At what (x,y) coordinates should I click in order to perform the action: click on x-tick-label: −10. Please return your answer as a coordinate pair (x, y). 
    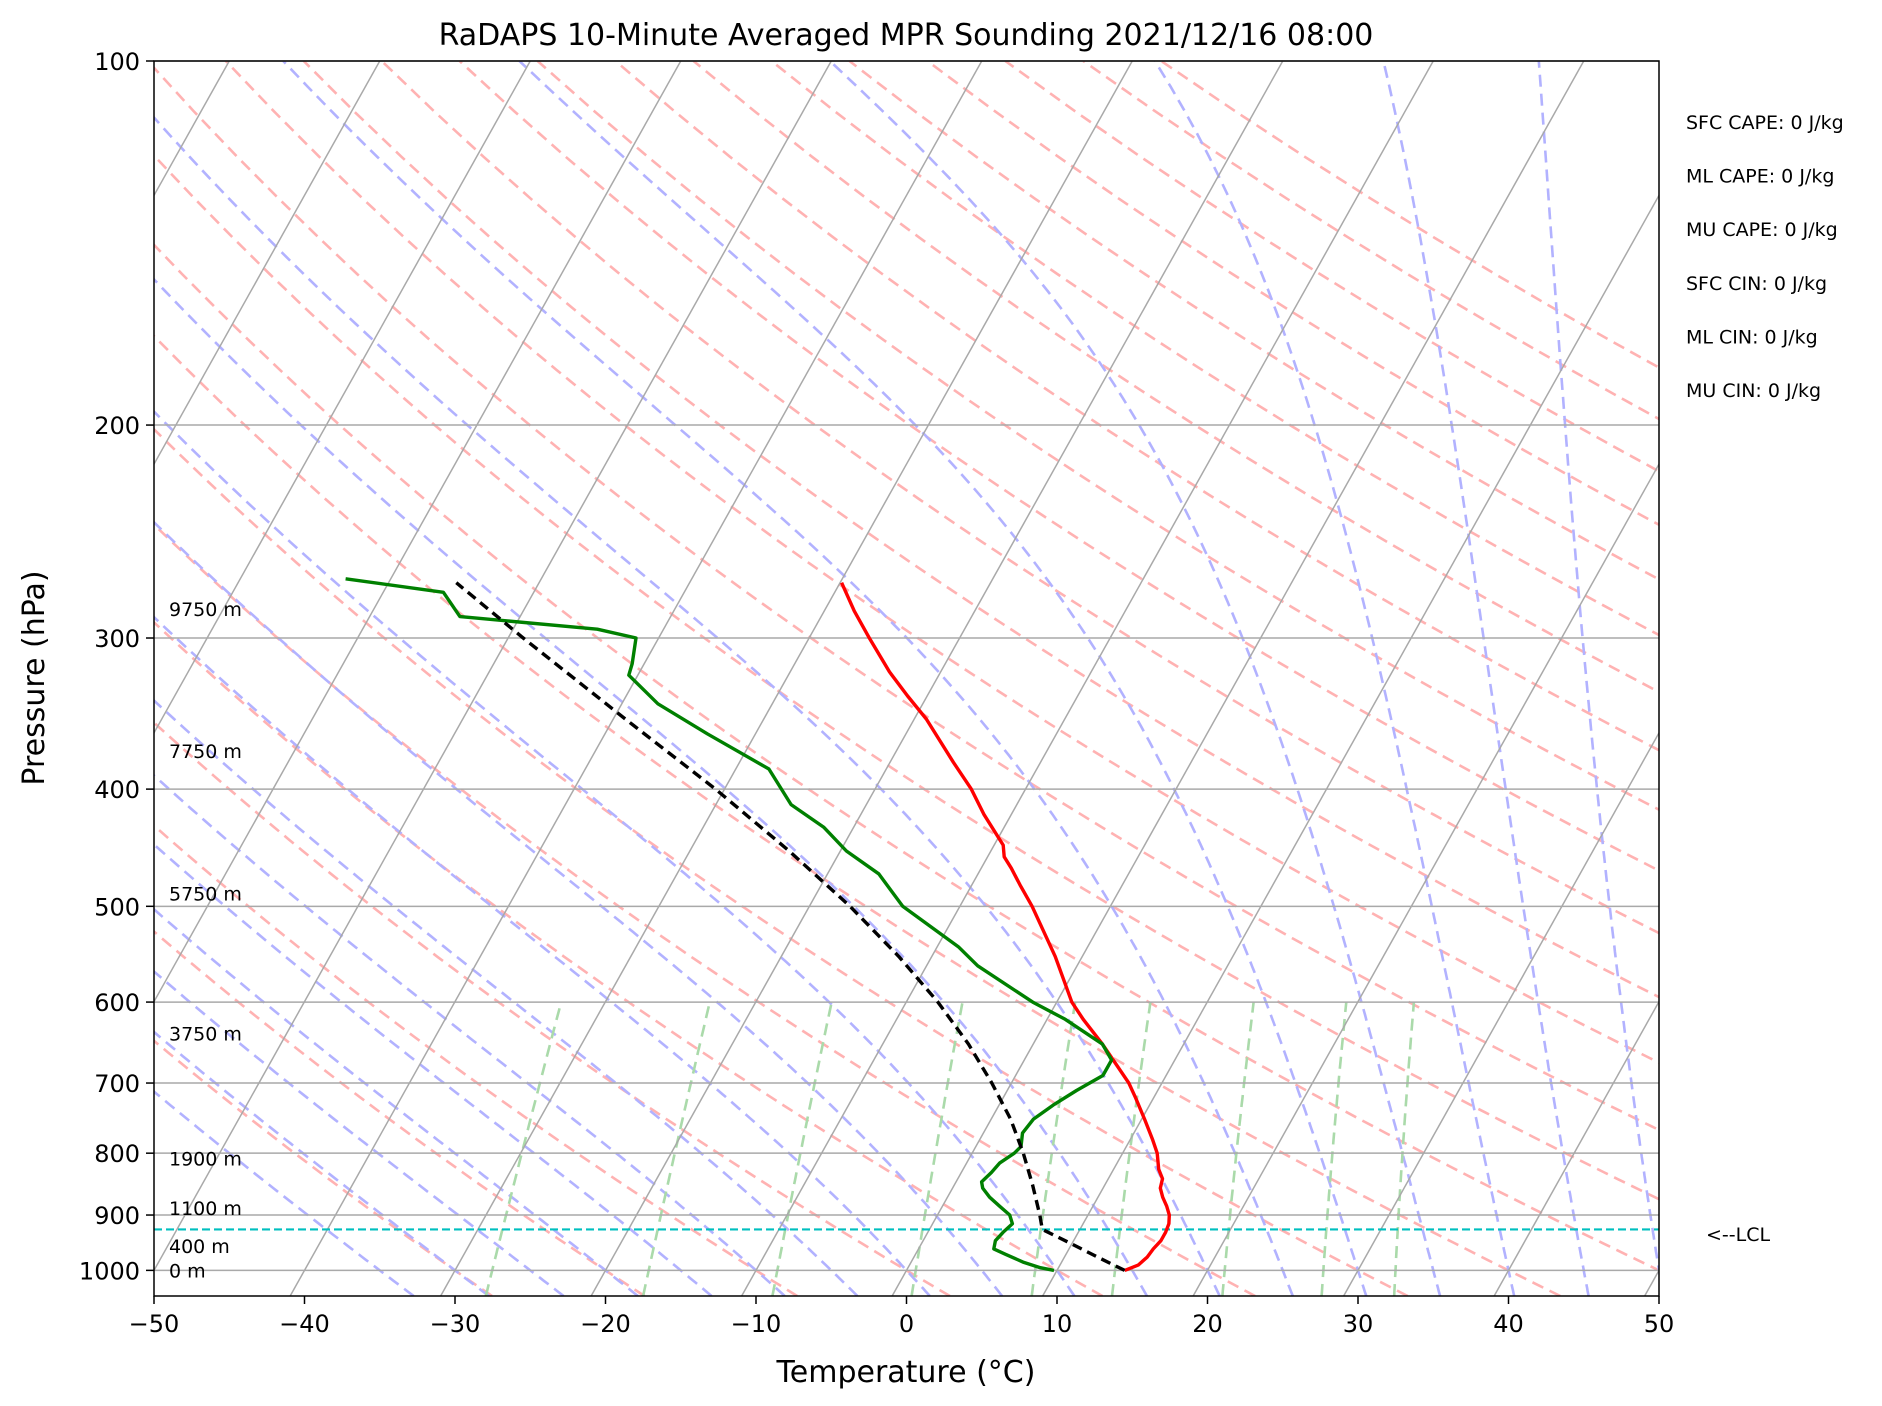
    Looking at the image, I should click on (756, 1324).